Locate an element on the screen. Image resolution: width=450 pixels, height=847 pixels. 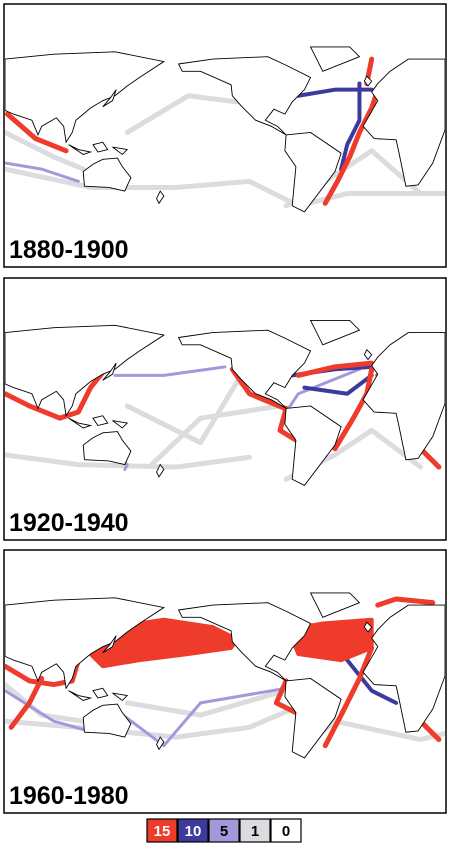
legend-label: 10 is located at coordinates (193, 831).